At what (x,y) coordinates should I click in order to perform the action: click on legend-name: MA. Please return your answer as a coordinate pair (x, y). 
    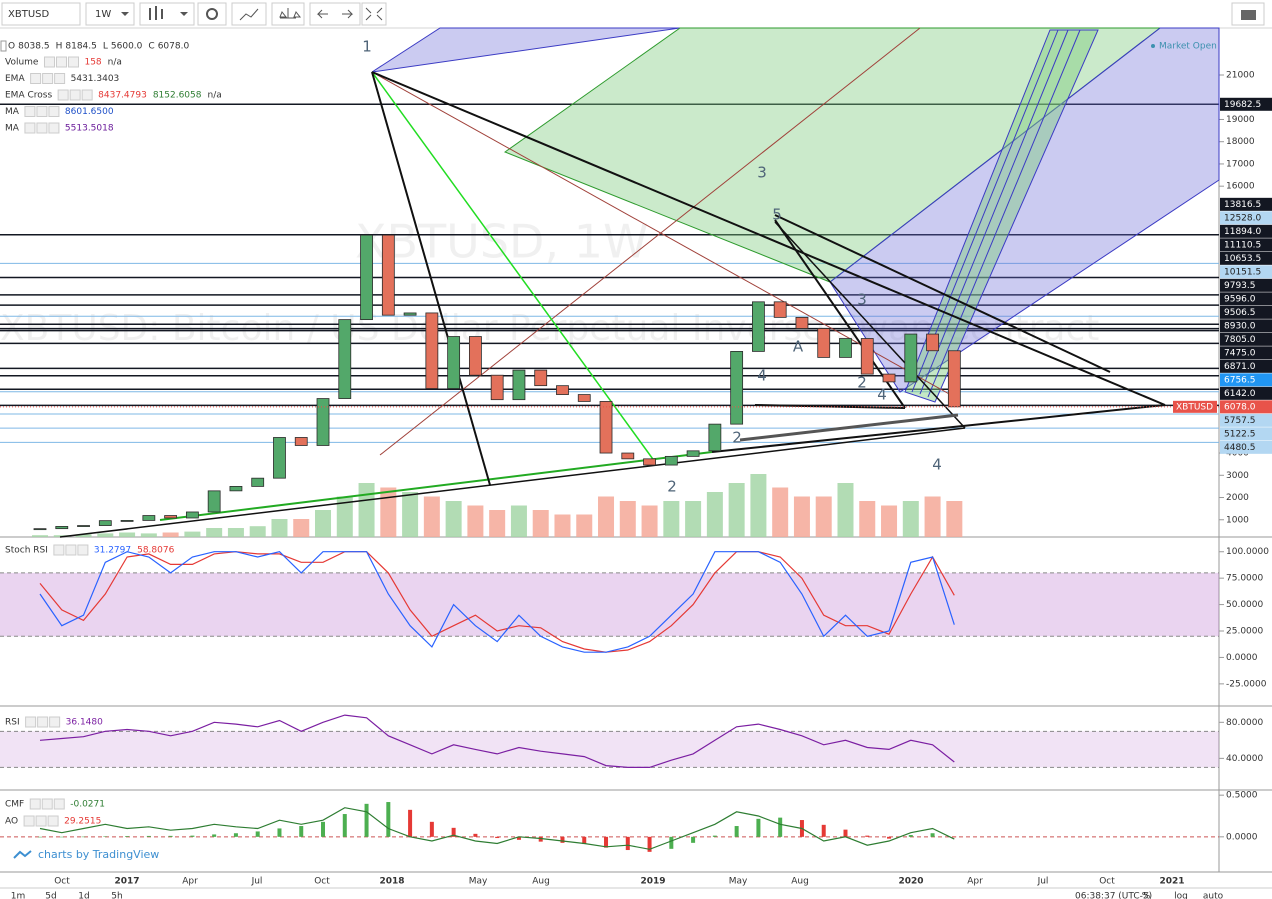
    Looking at the image, I should click on (12, 112).